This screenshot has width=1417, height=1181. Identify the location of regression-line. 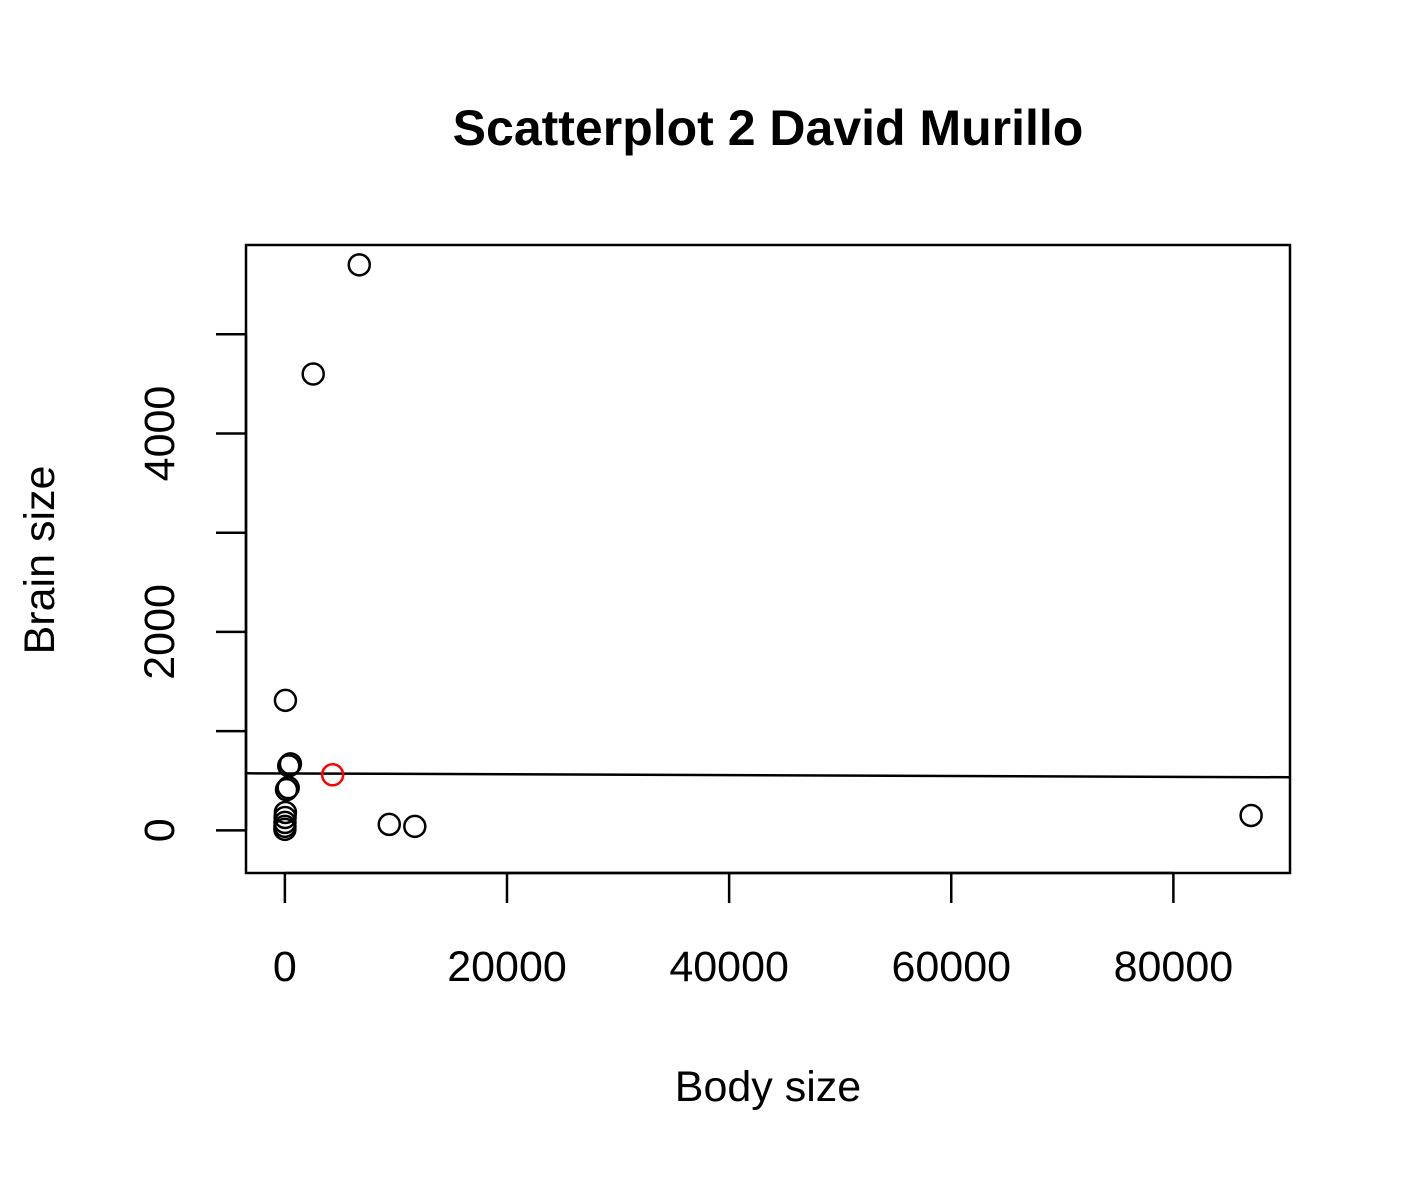
(768, 775).